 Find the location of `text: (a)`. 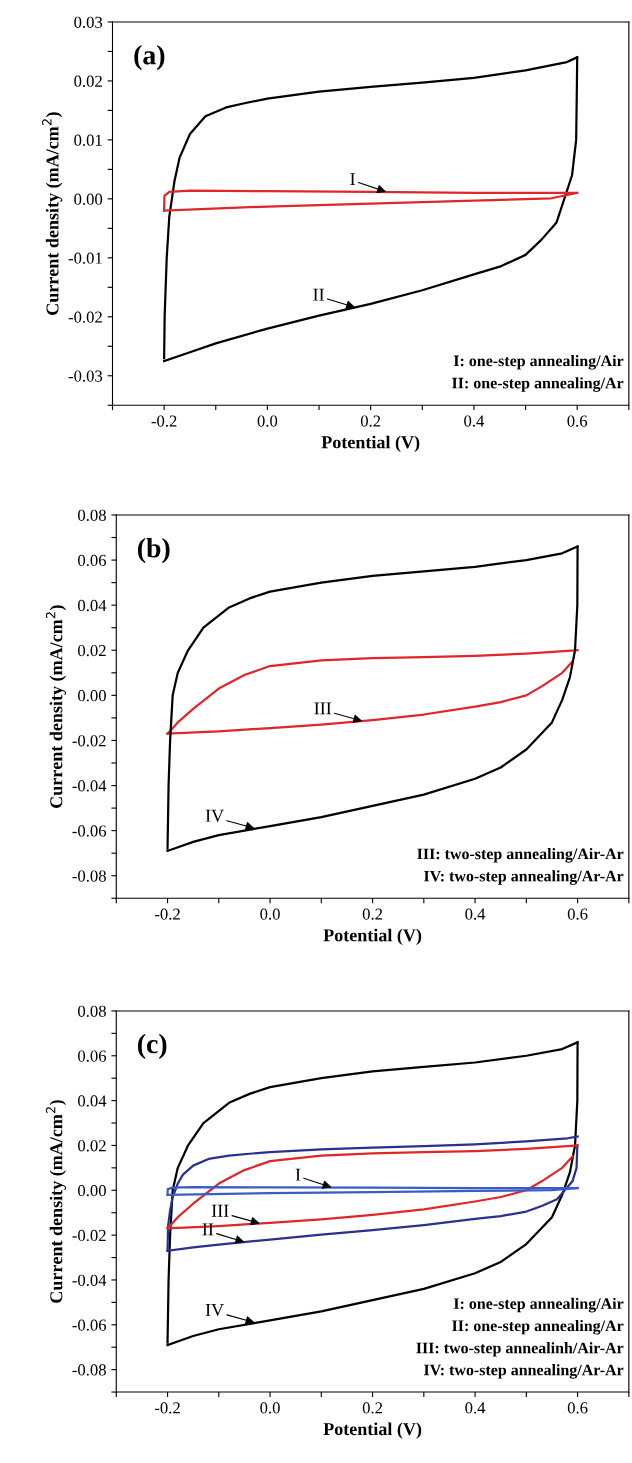

text: (a) is located at coordinates (149, 57).